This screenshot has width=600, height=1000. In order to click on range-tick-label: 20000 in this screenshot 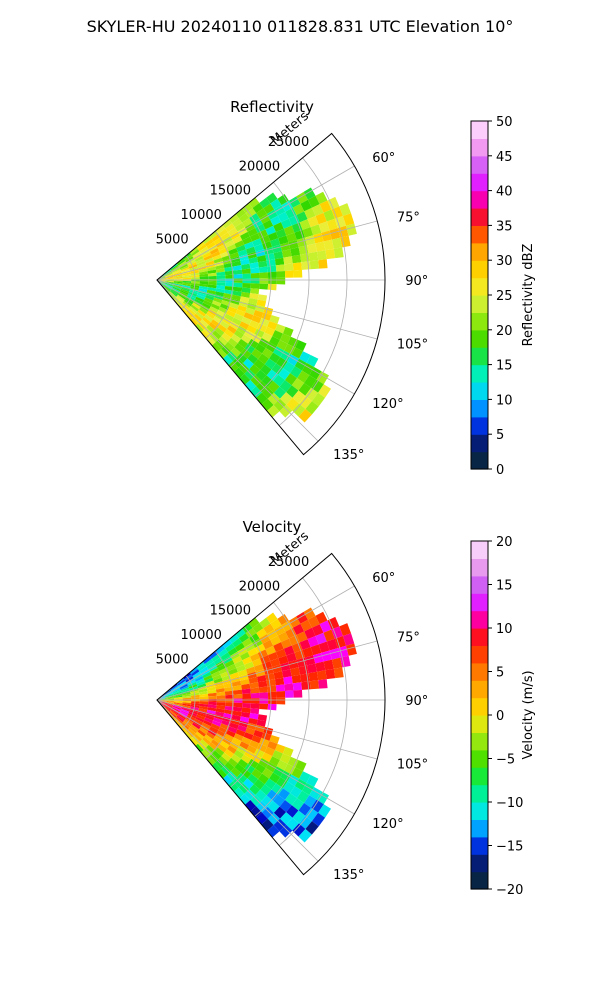, I will do `click(259, 586)`.